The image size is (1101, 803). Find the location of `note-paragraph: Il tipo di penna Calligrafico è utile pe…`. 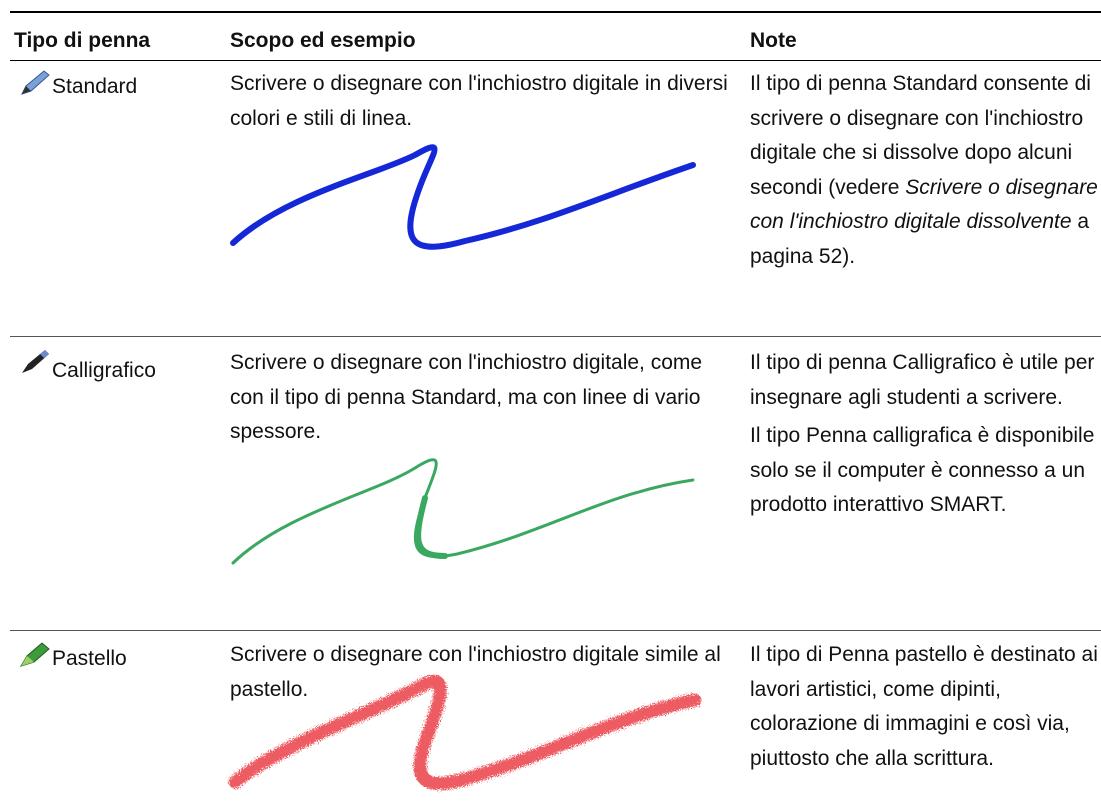

note-paragraph: Il tipo di penna Calligrafico è utile pe… is located at coordinates (925, 380).